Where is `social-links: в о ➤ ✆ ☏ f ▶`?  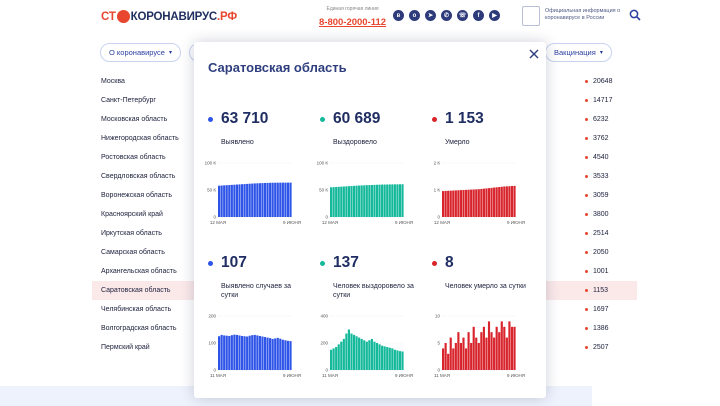
social-links: в о ➤ ✆ ☏ f ▶ is located at coordinates (446, 15).